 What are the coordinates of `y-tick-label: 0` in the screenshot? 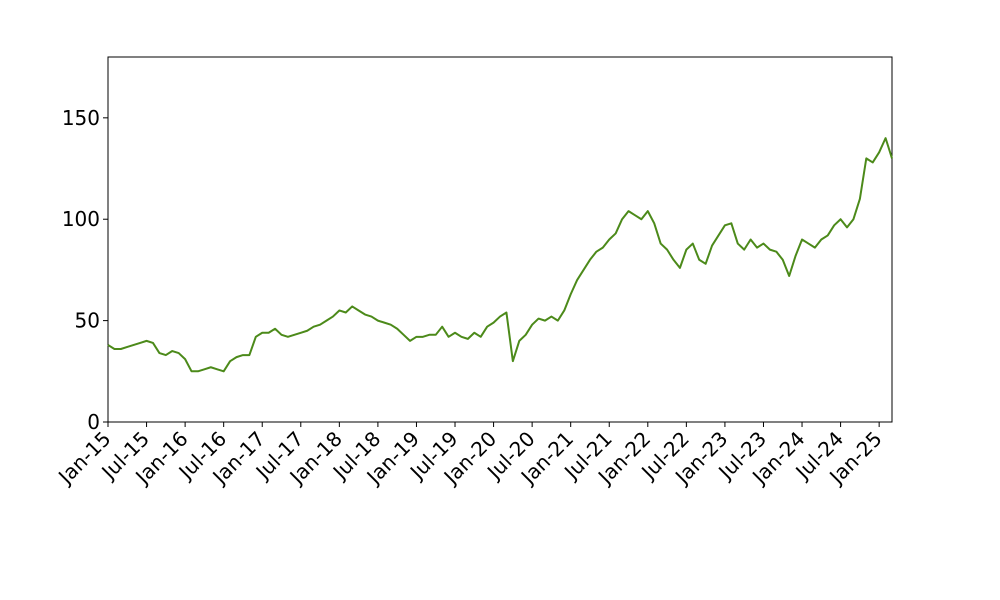 It's located at (93, 422).